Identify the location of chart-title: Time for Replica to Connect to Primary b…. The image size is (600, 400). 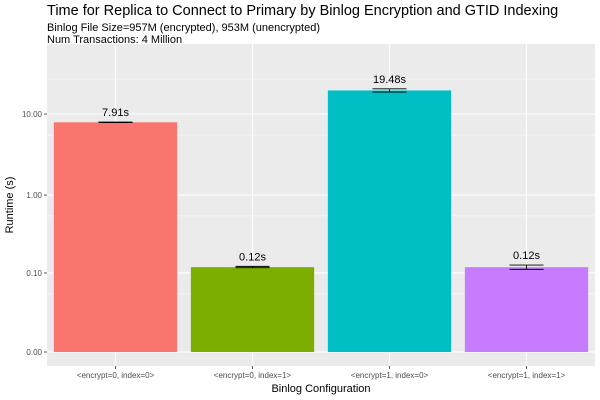
(303, 11).